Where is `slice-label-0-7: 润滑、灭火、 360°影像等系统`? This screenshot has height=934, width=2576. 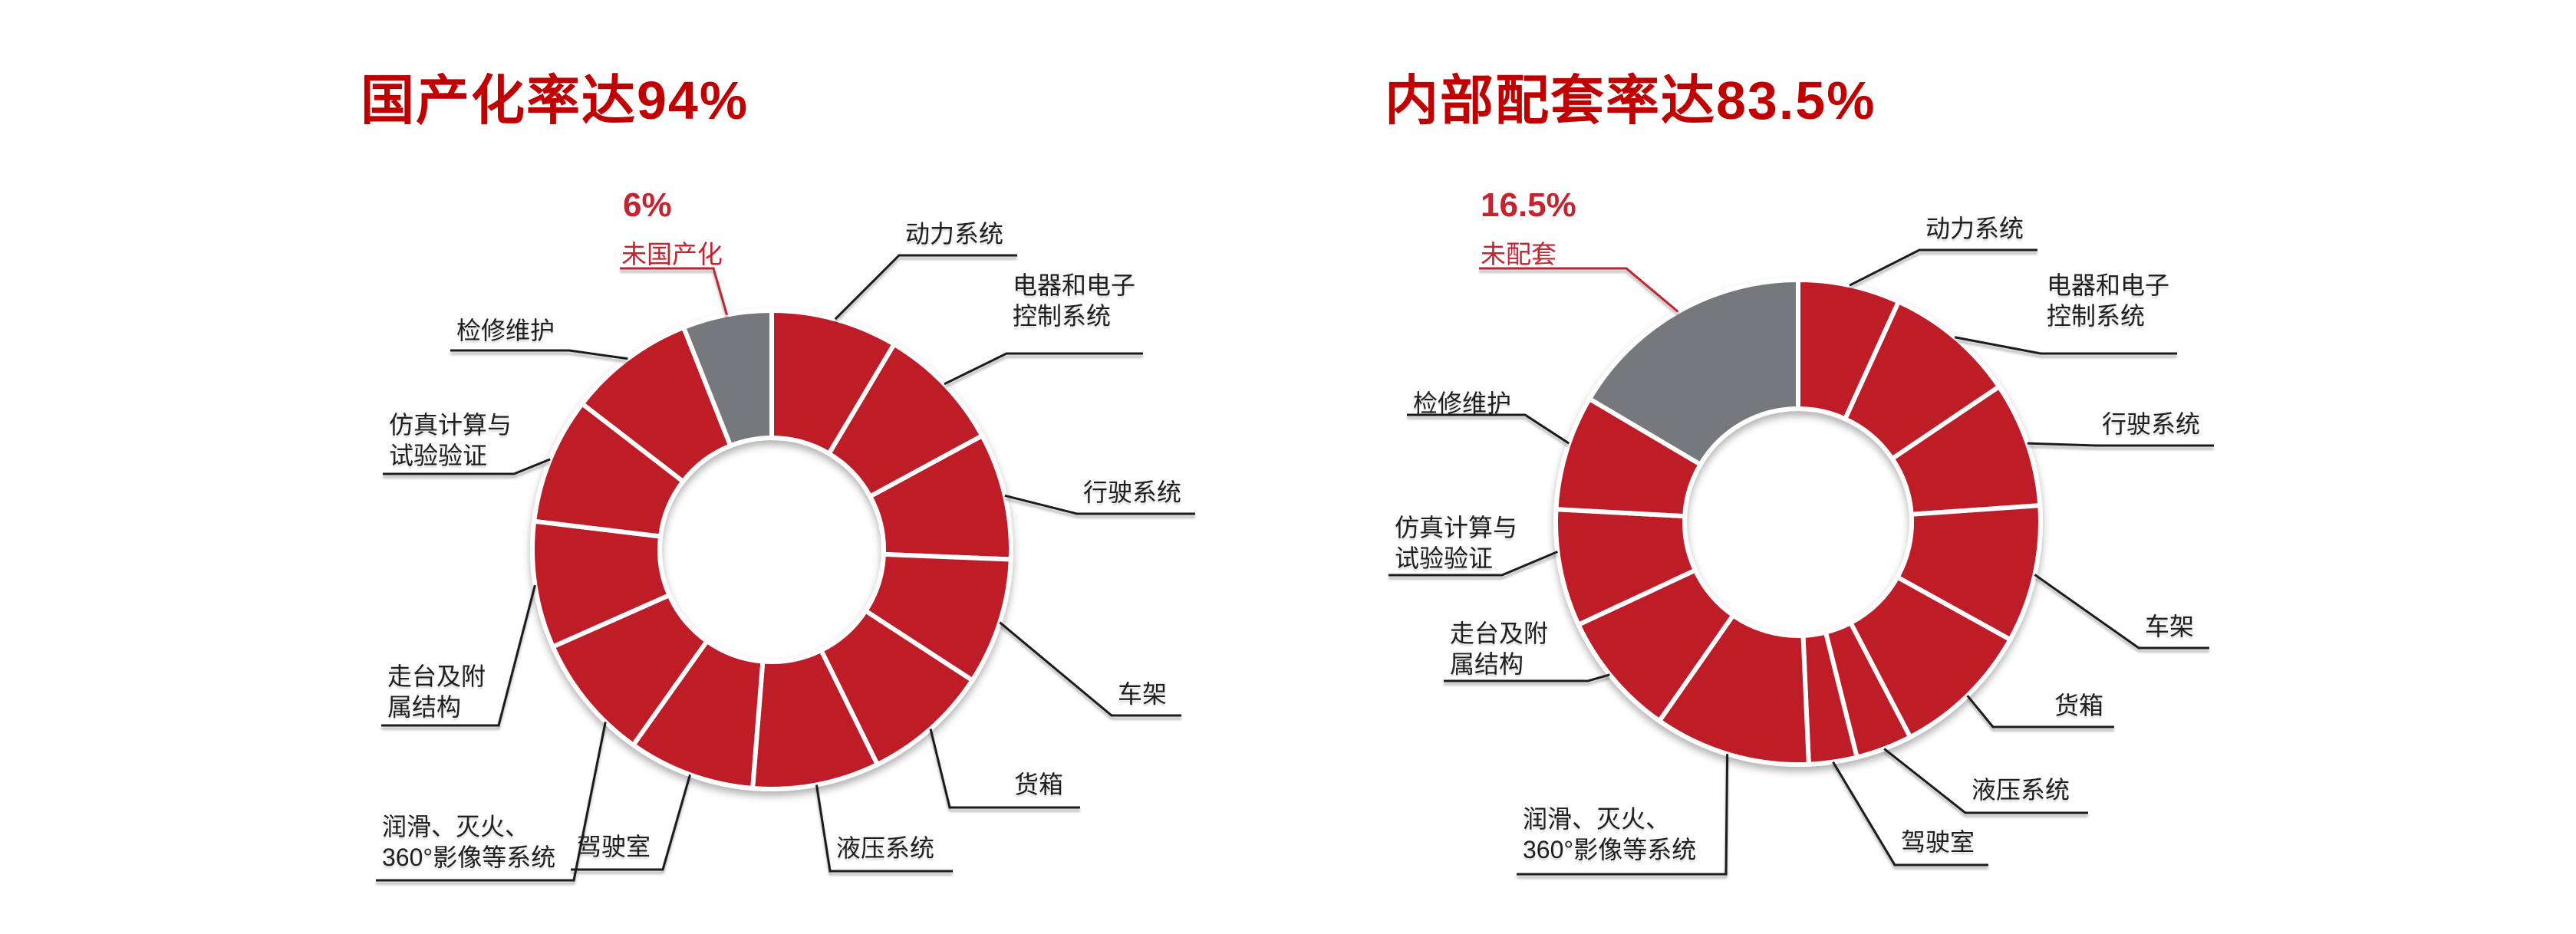
slice-label-0-7: 润滑、灭火、 360°影像等系统 is located at coordinates (469, 842).